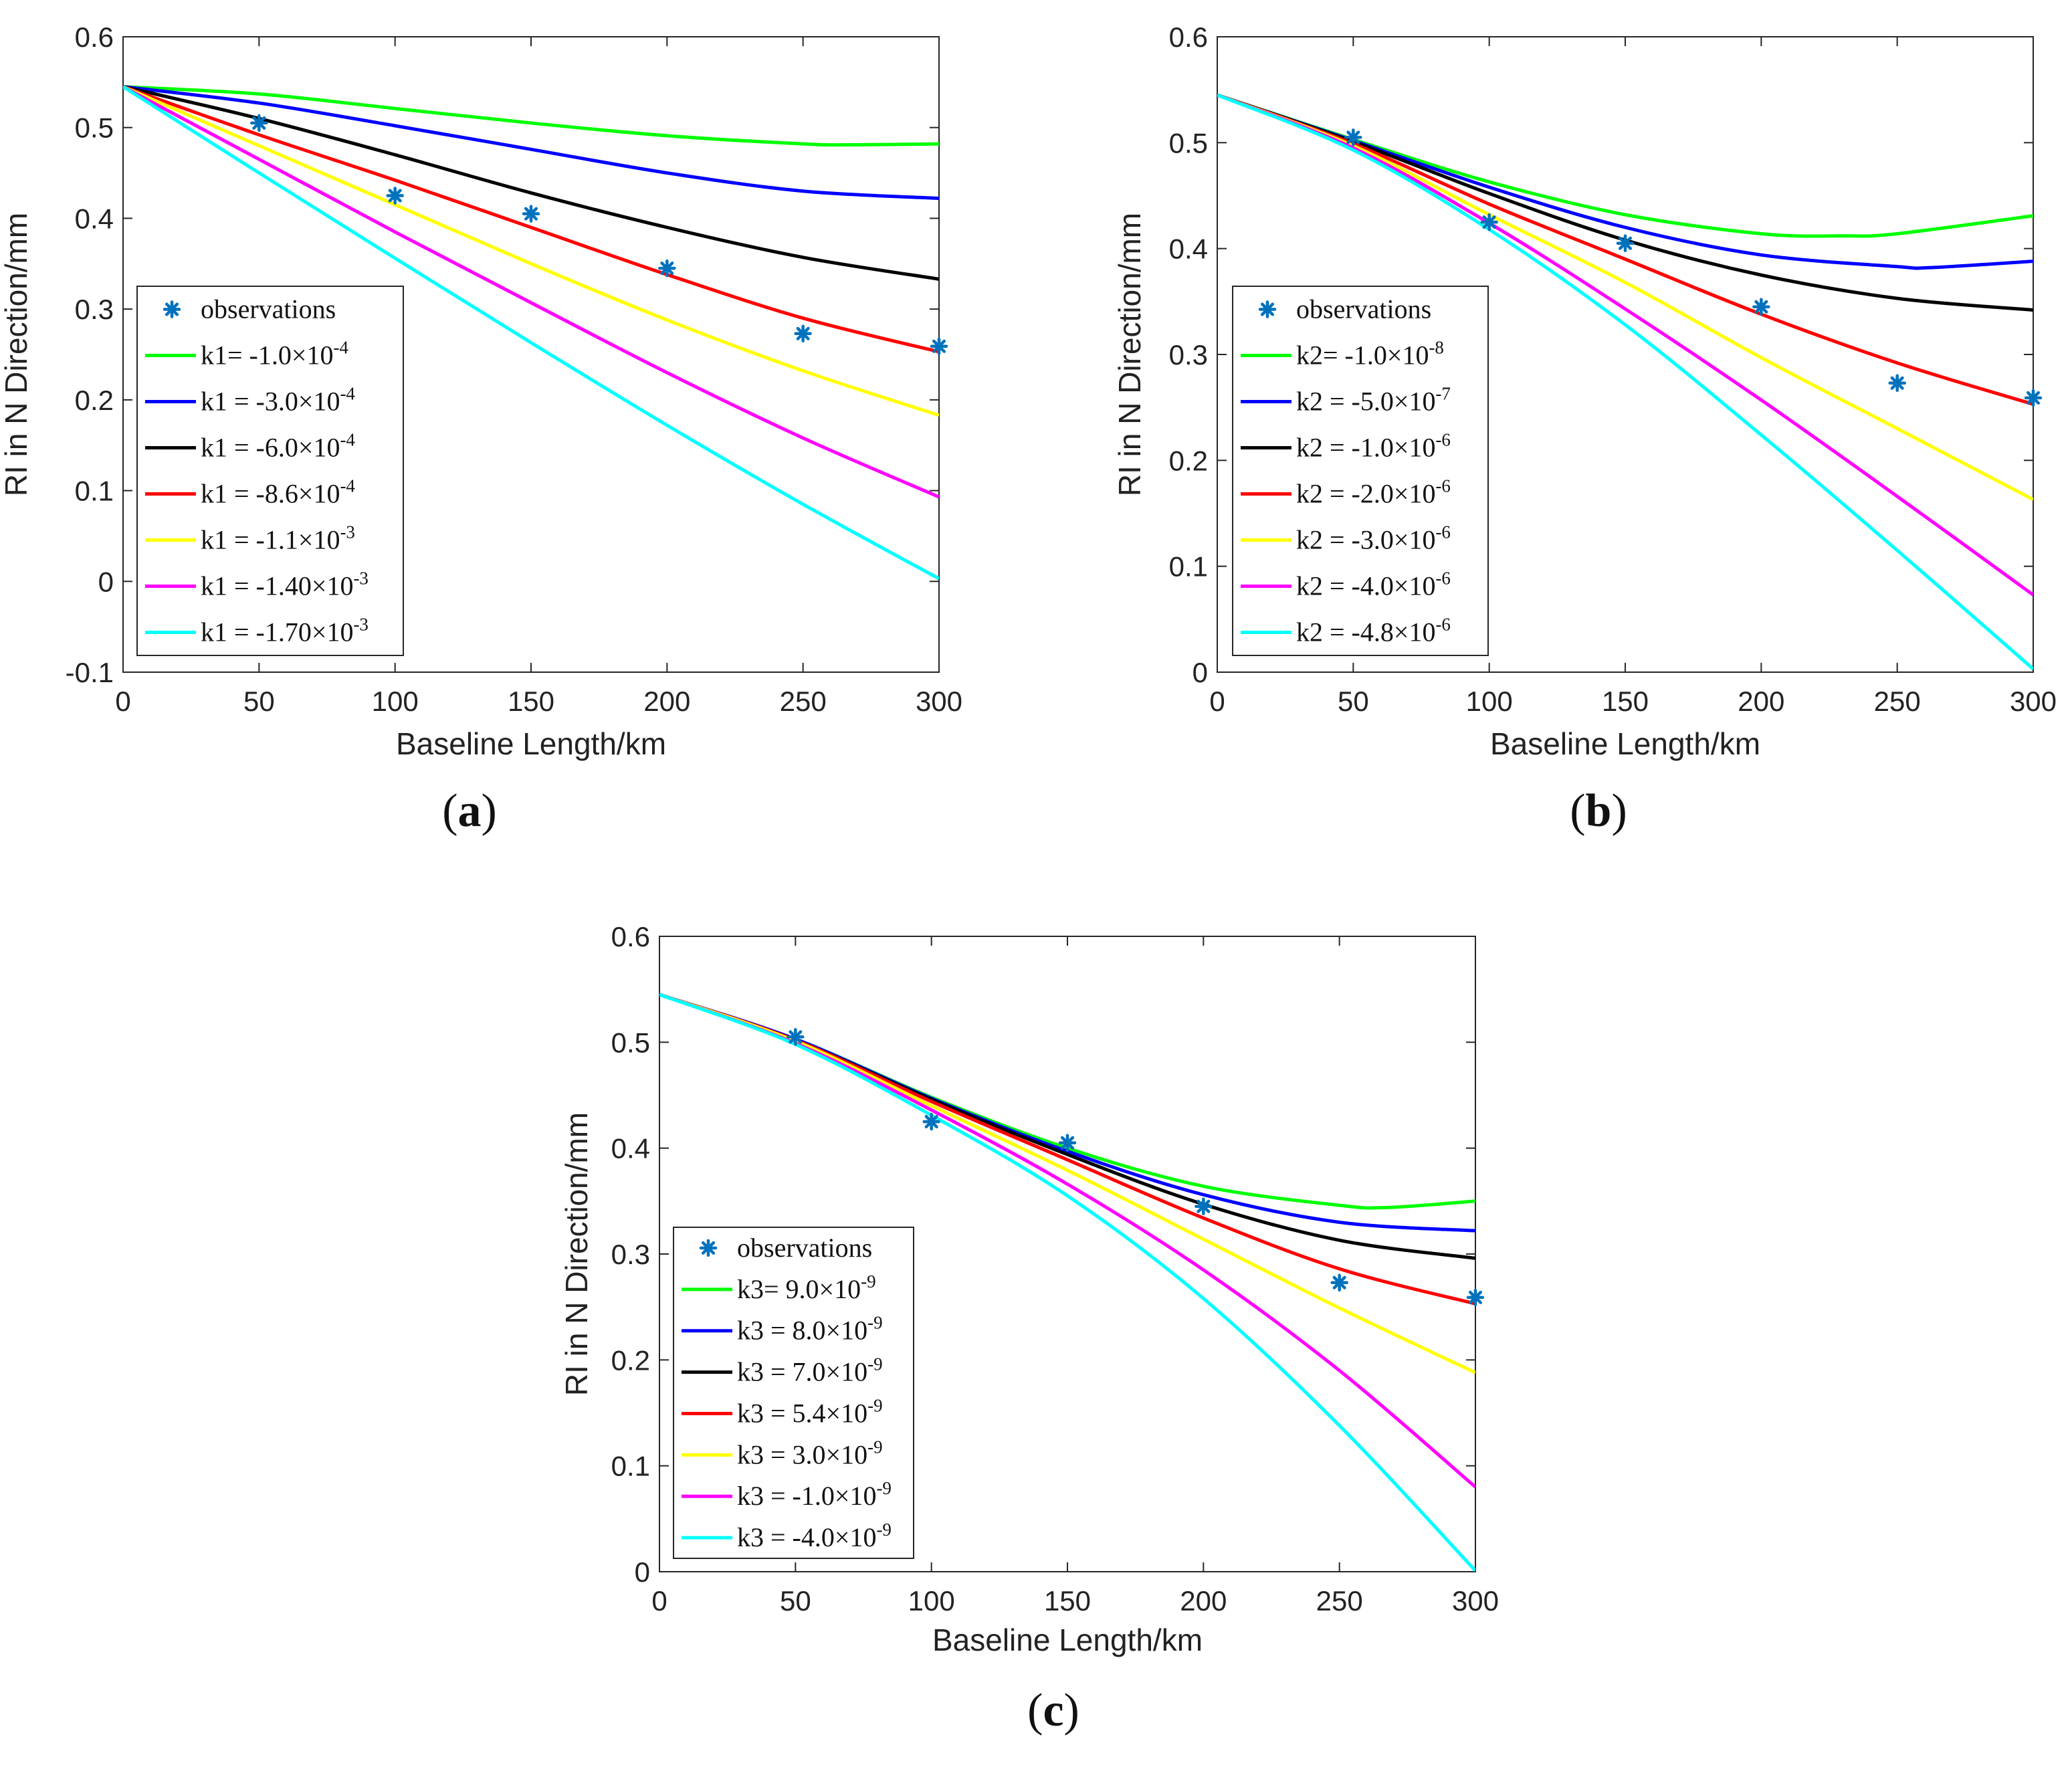  I want to click on legend-entry-base: k1= -1.0×10, so click(267, 355).